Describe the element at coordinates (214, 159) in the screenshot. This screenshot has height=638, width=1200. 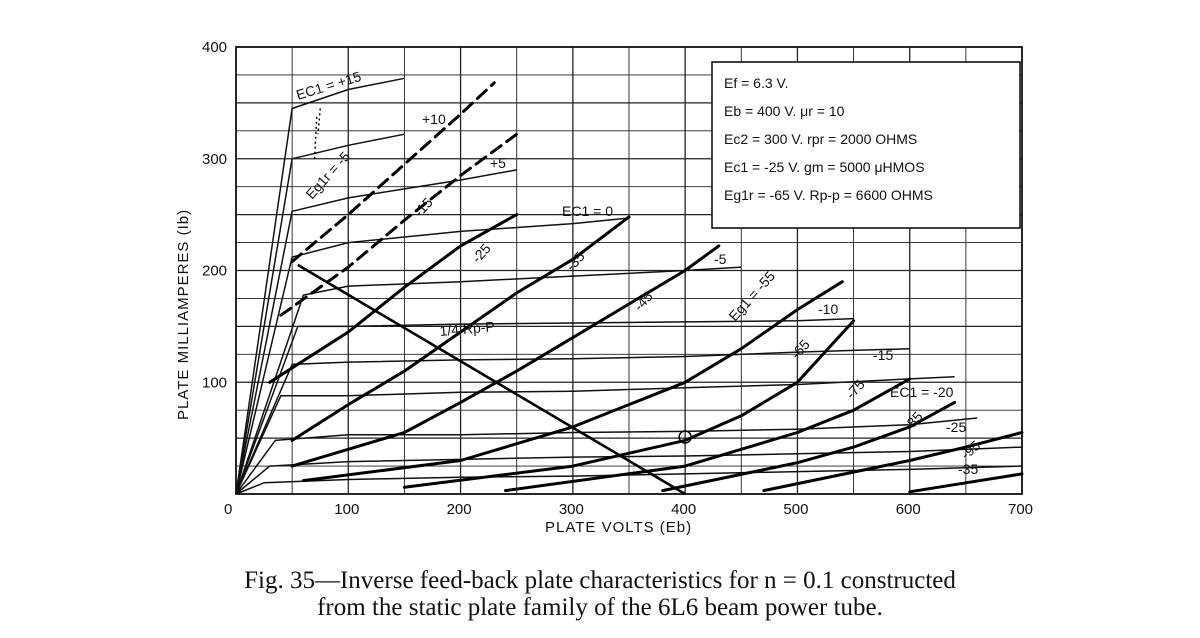
I see `y-tick-label: 300` at that location.